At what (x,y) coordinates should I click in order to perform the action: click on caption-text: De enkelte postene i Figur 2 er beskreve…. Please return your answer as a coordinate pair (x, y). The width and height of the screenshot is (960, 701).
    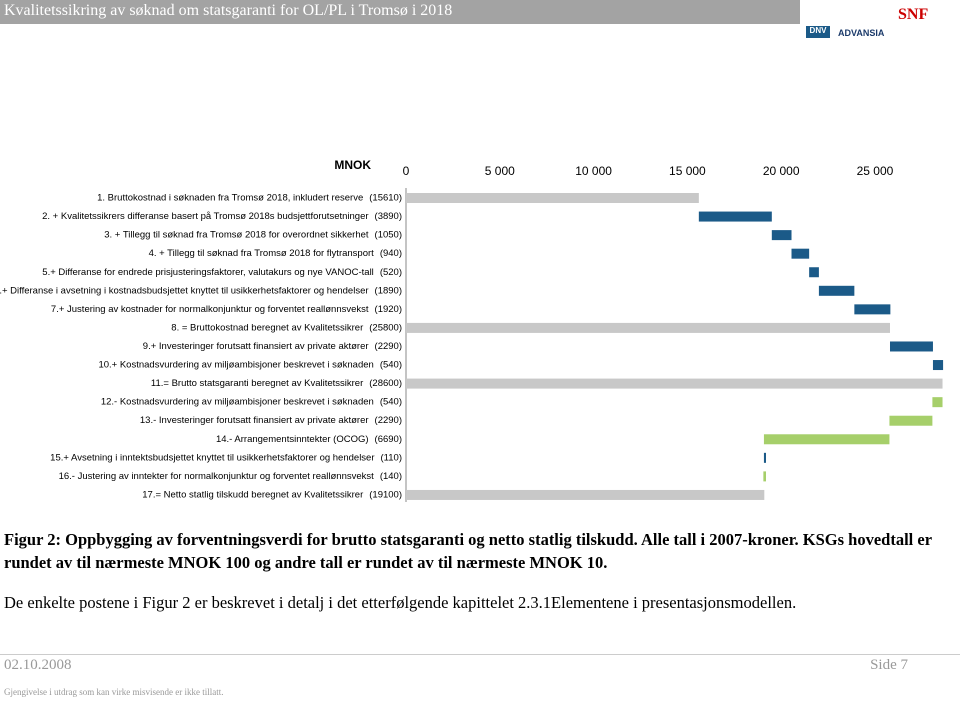
    Looking at the image, I should click on (400, 602).